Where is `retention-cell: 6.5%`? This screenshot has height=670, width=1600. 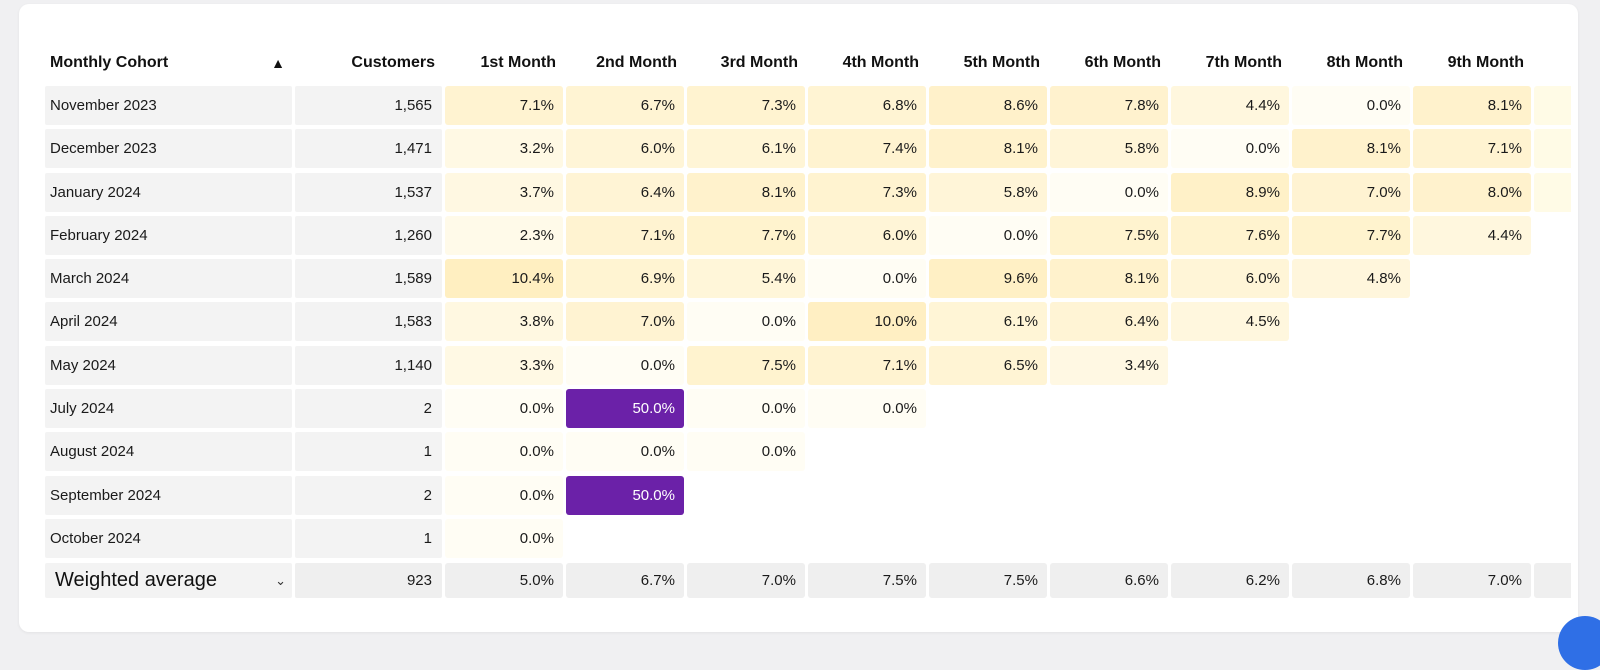
retention-cell: 6.5% is located at coordinates (988, 365).